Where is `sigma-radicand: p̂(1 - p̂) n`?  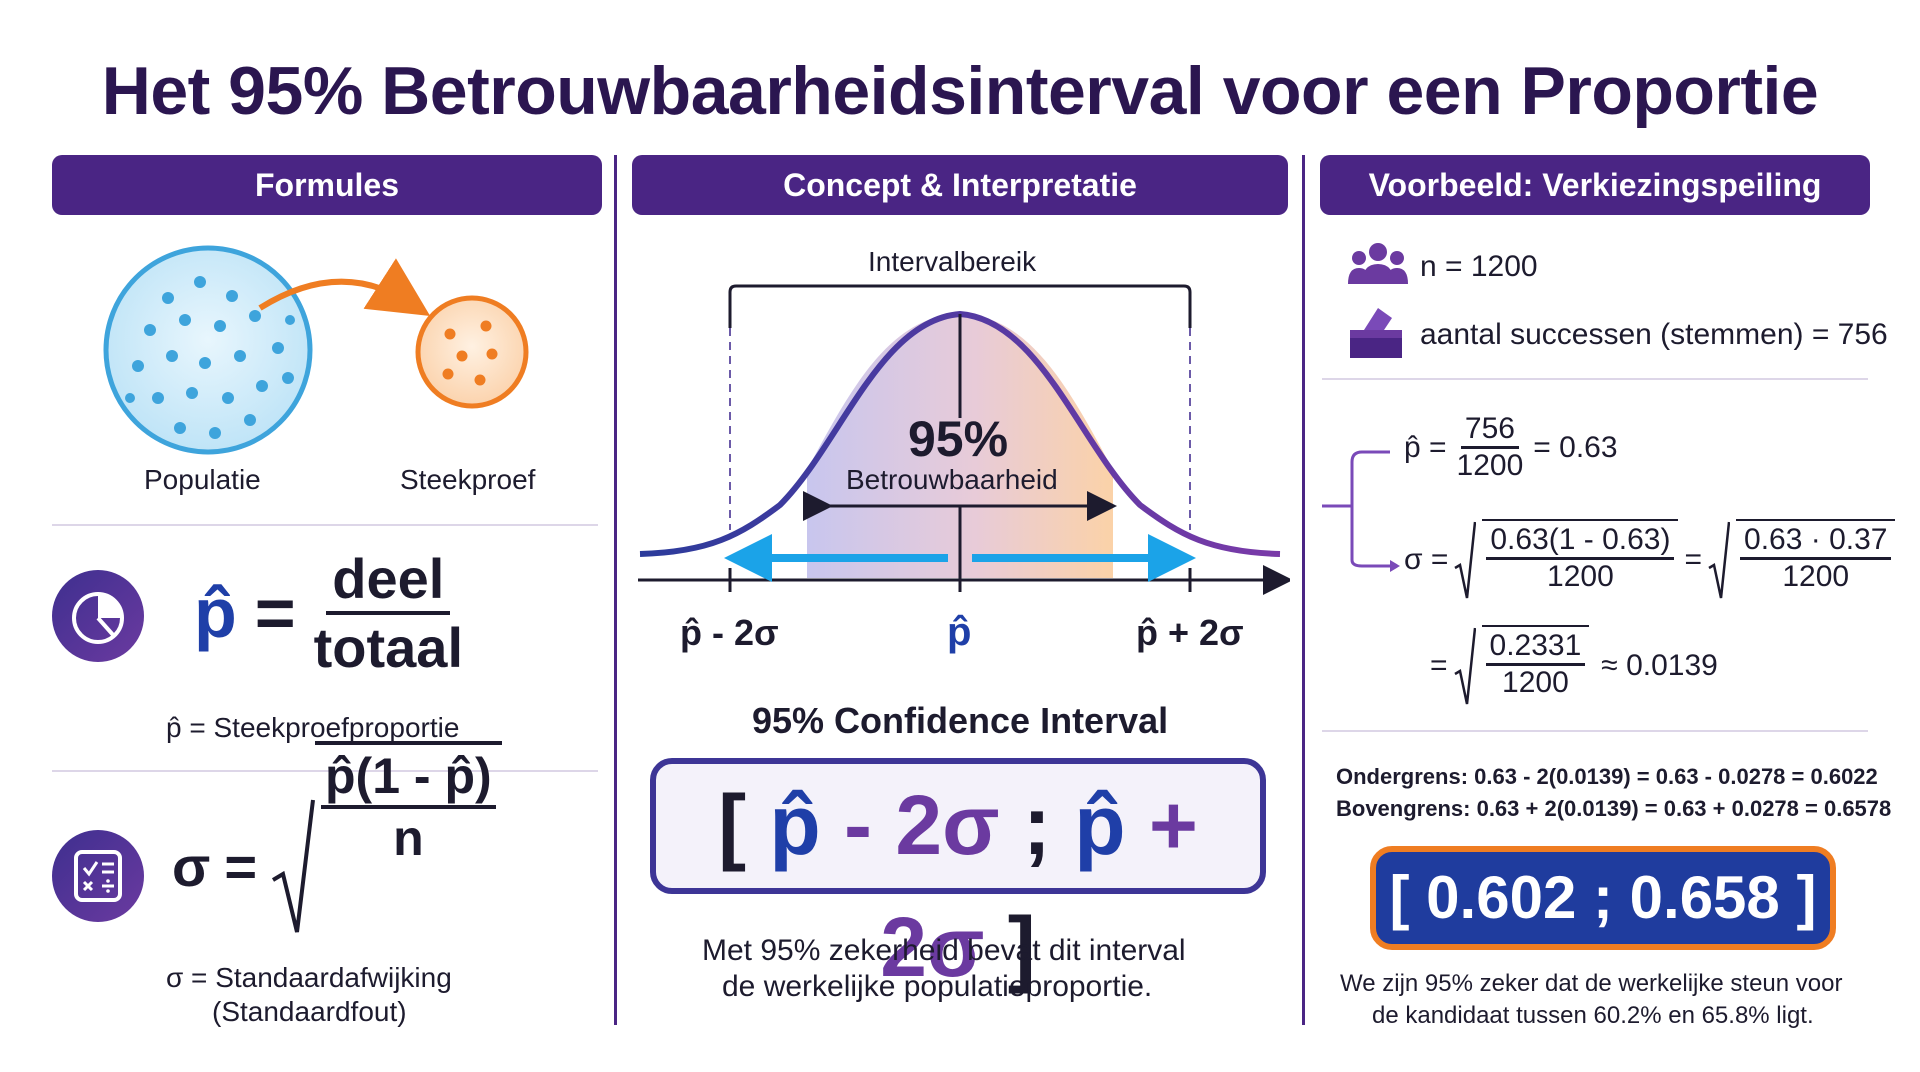
sigma-radicand: p̂(1 - p̂) n is located at coordinates (408, 804).